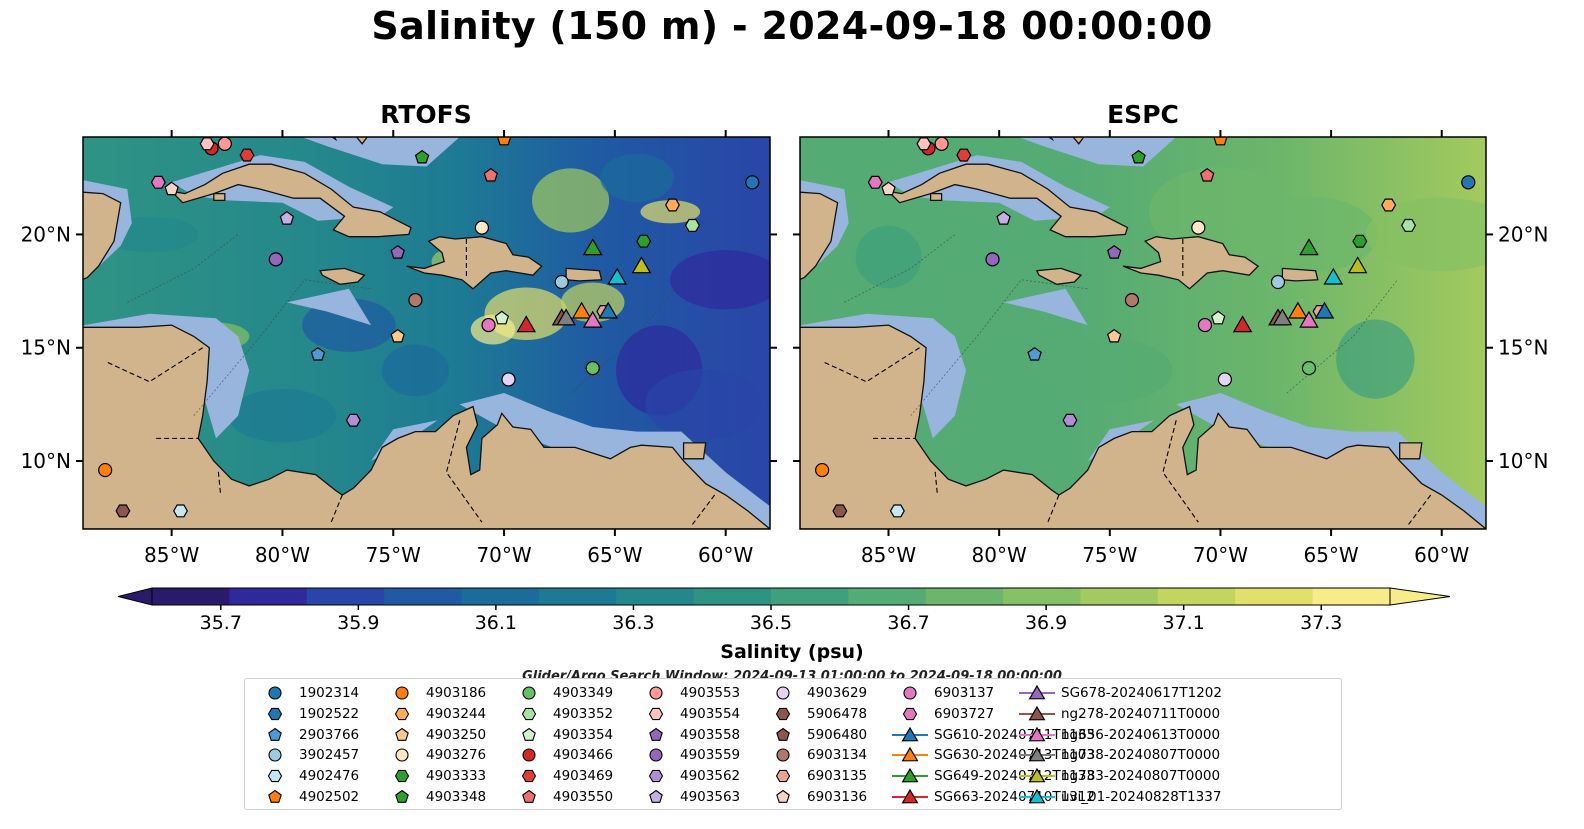 This screenshot has width=1584, height=829. I want to click on legend-item: 4903629, so click(815, 693).